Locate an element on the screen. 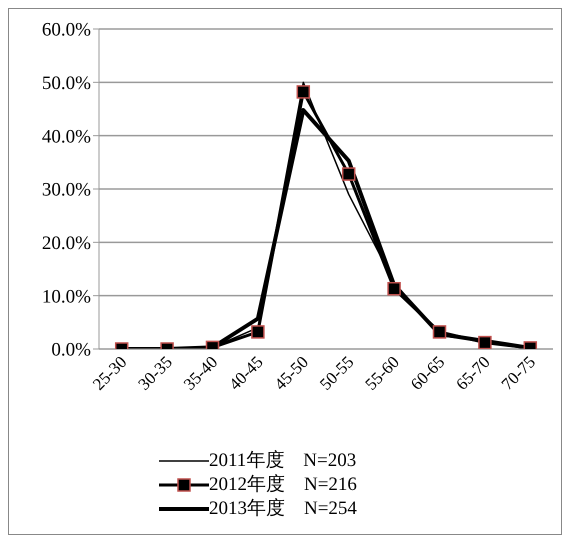 This screenshot has width=570, height=541. y-tick-label: 60.0% is located at coordinates (67, 30).